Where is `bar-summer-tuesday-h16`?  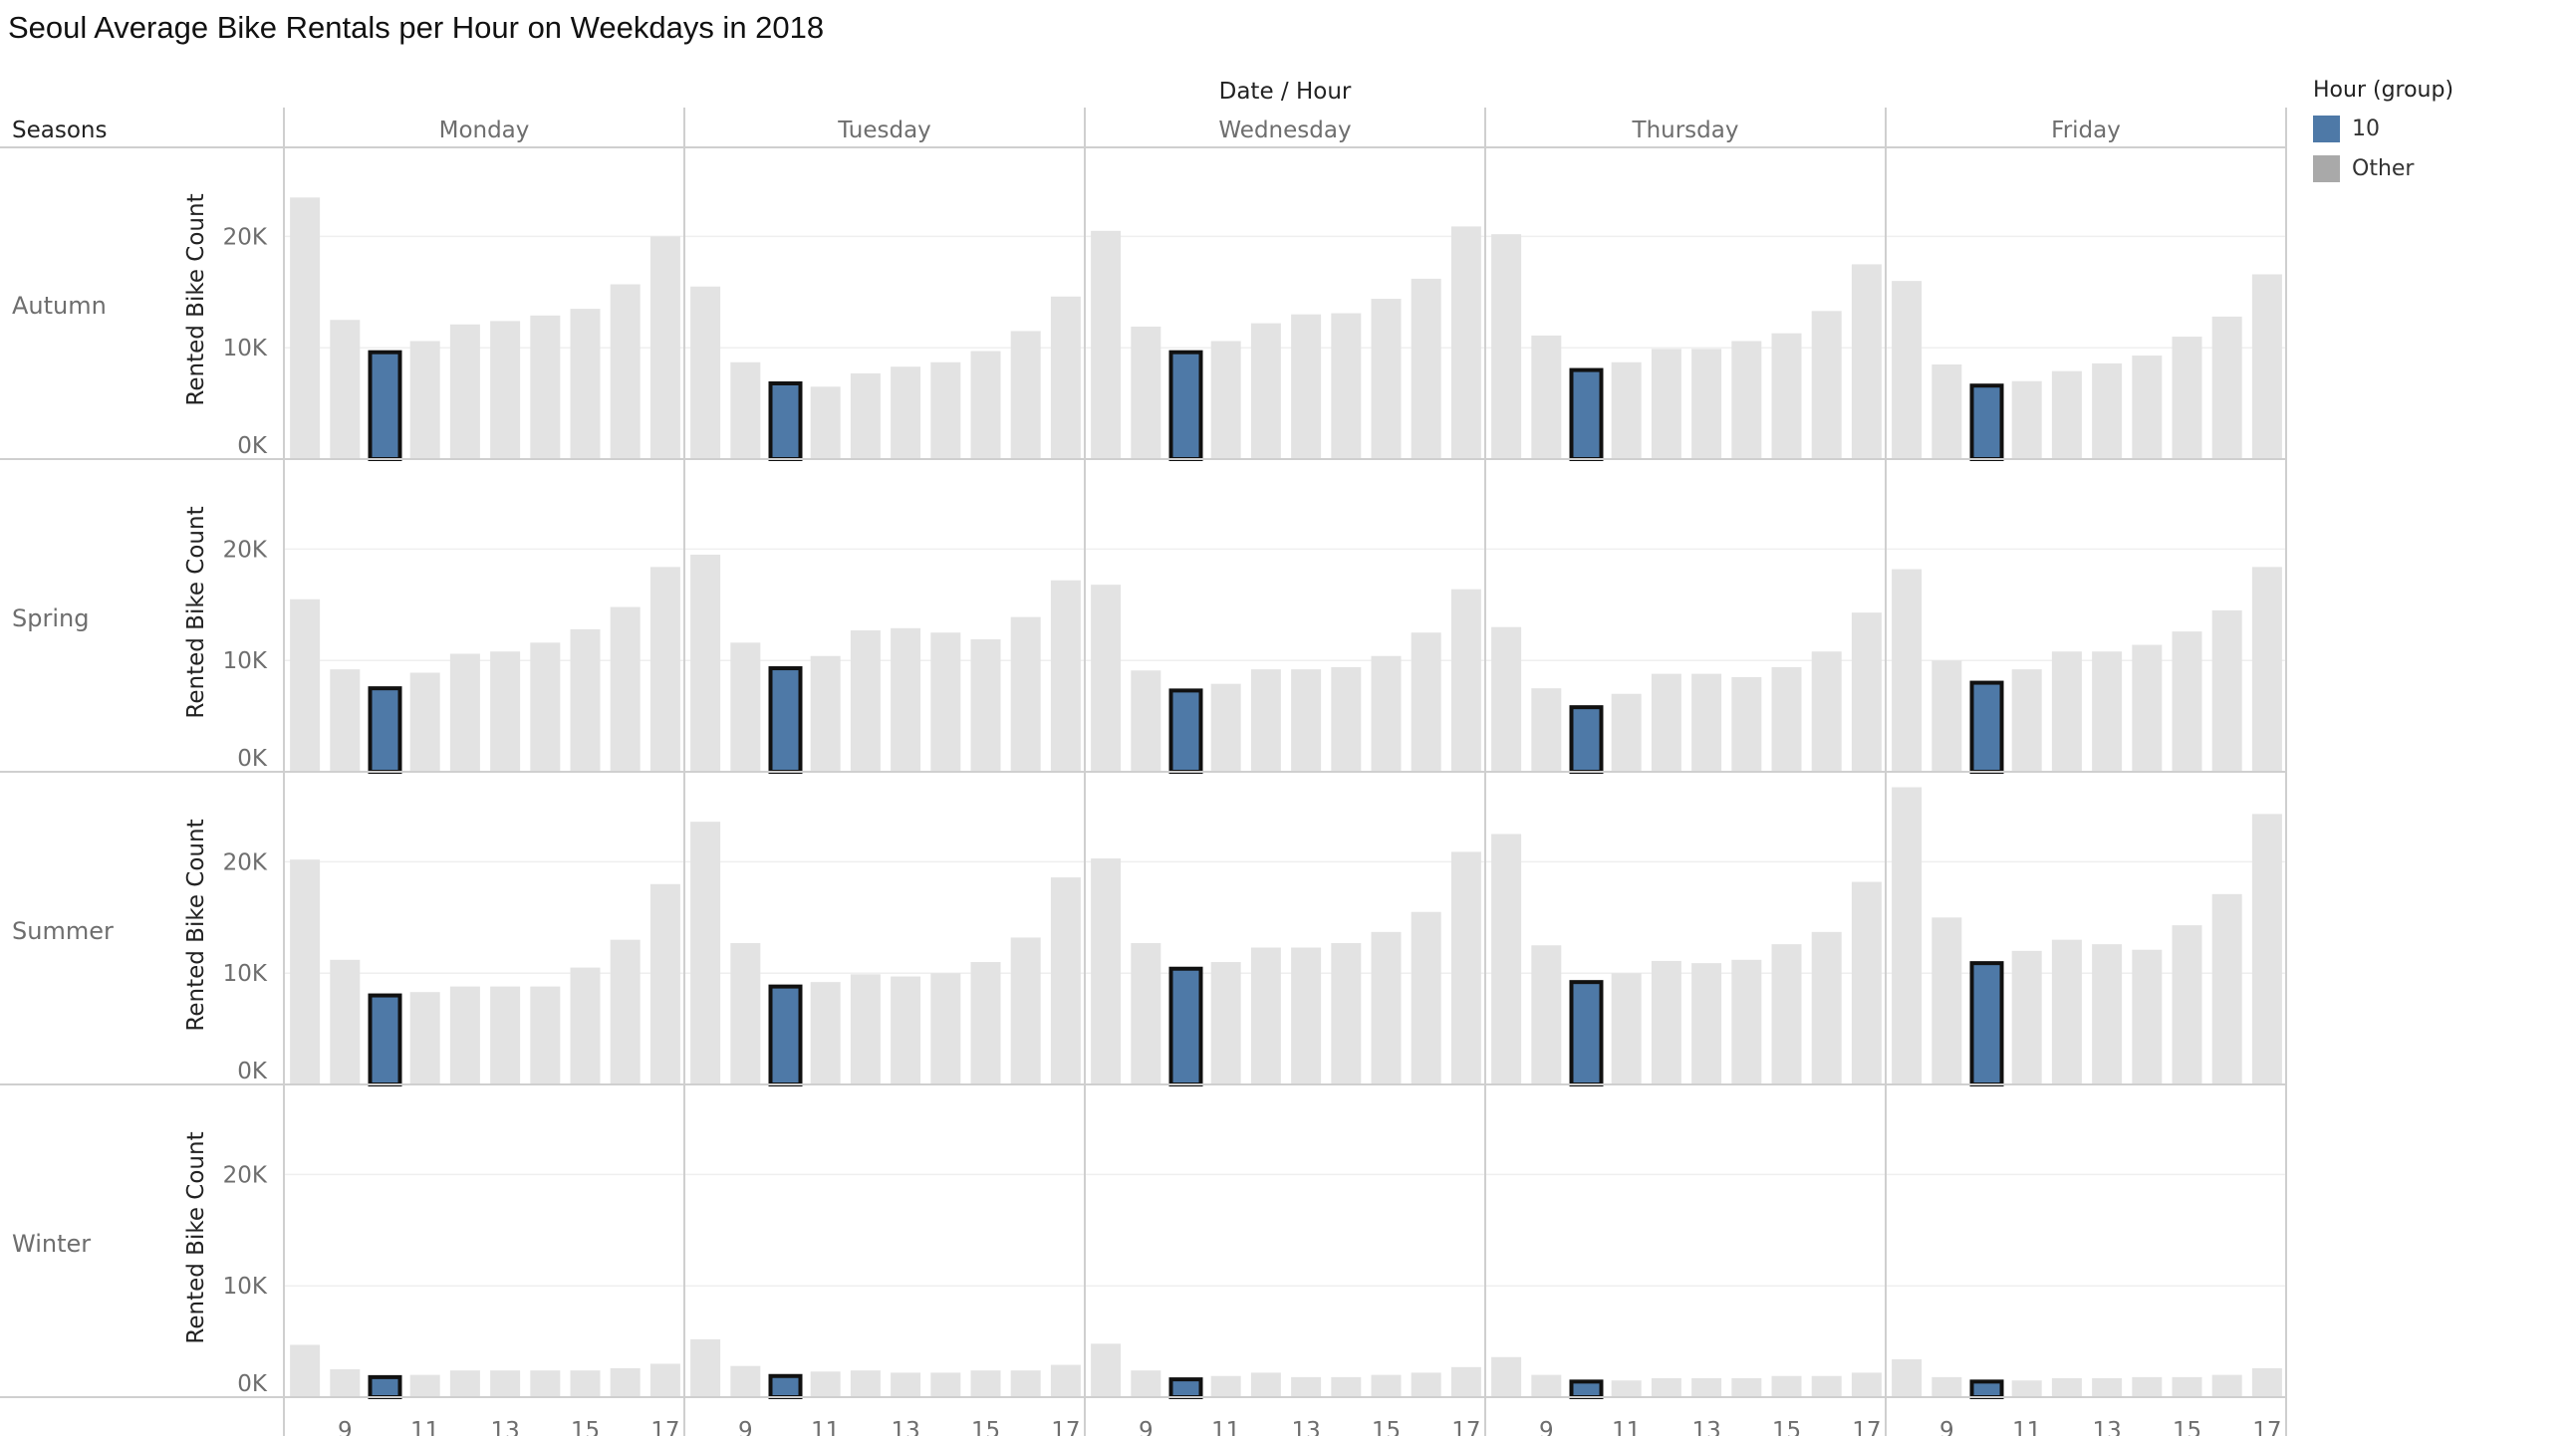
bar-summer-tuesday-h16 is located at coordinates (1025, 1010).